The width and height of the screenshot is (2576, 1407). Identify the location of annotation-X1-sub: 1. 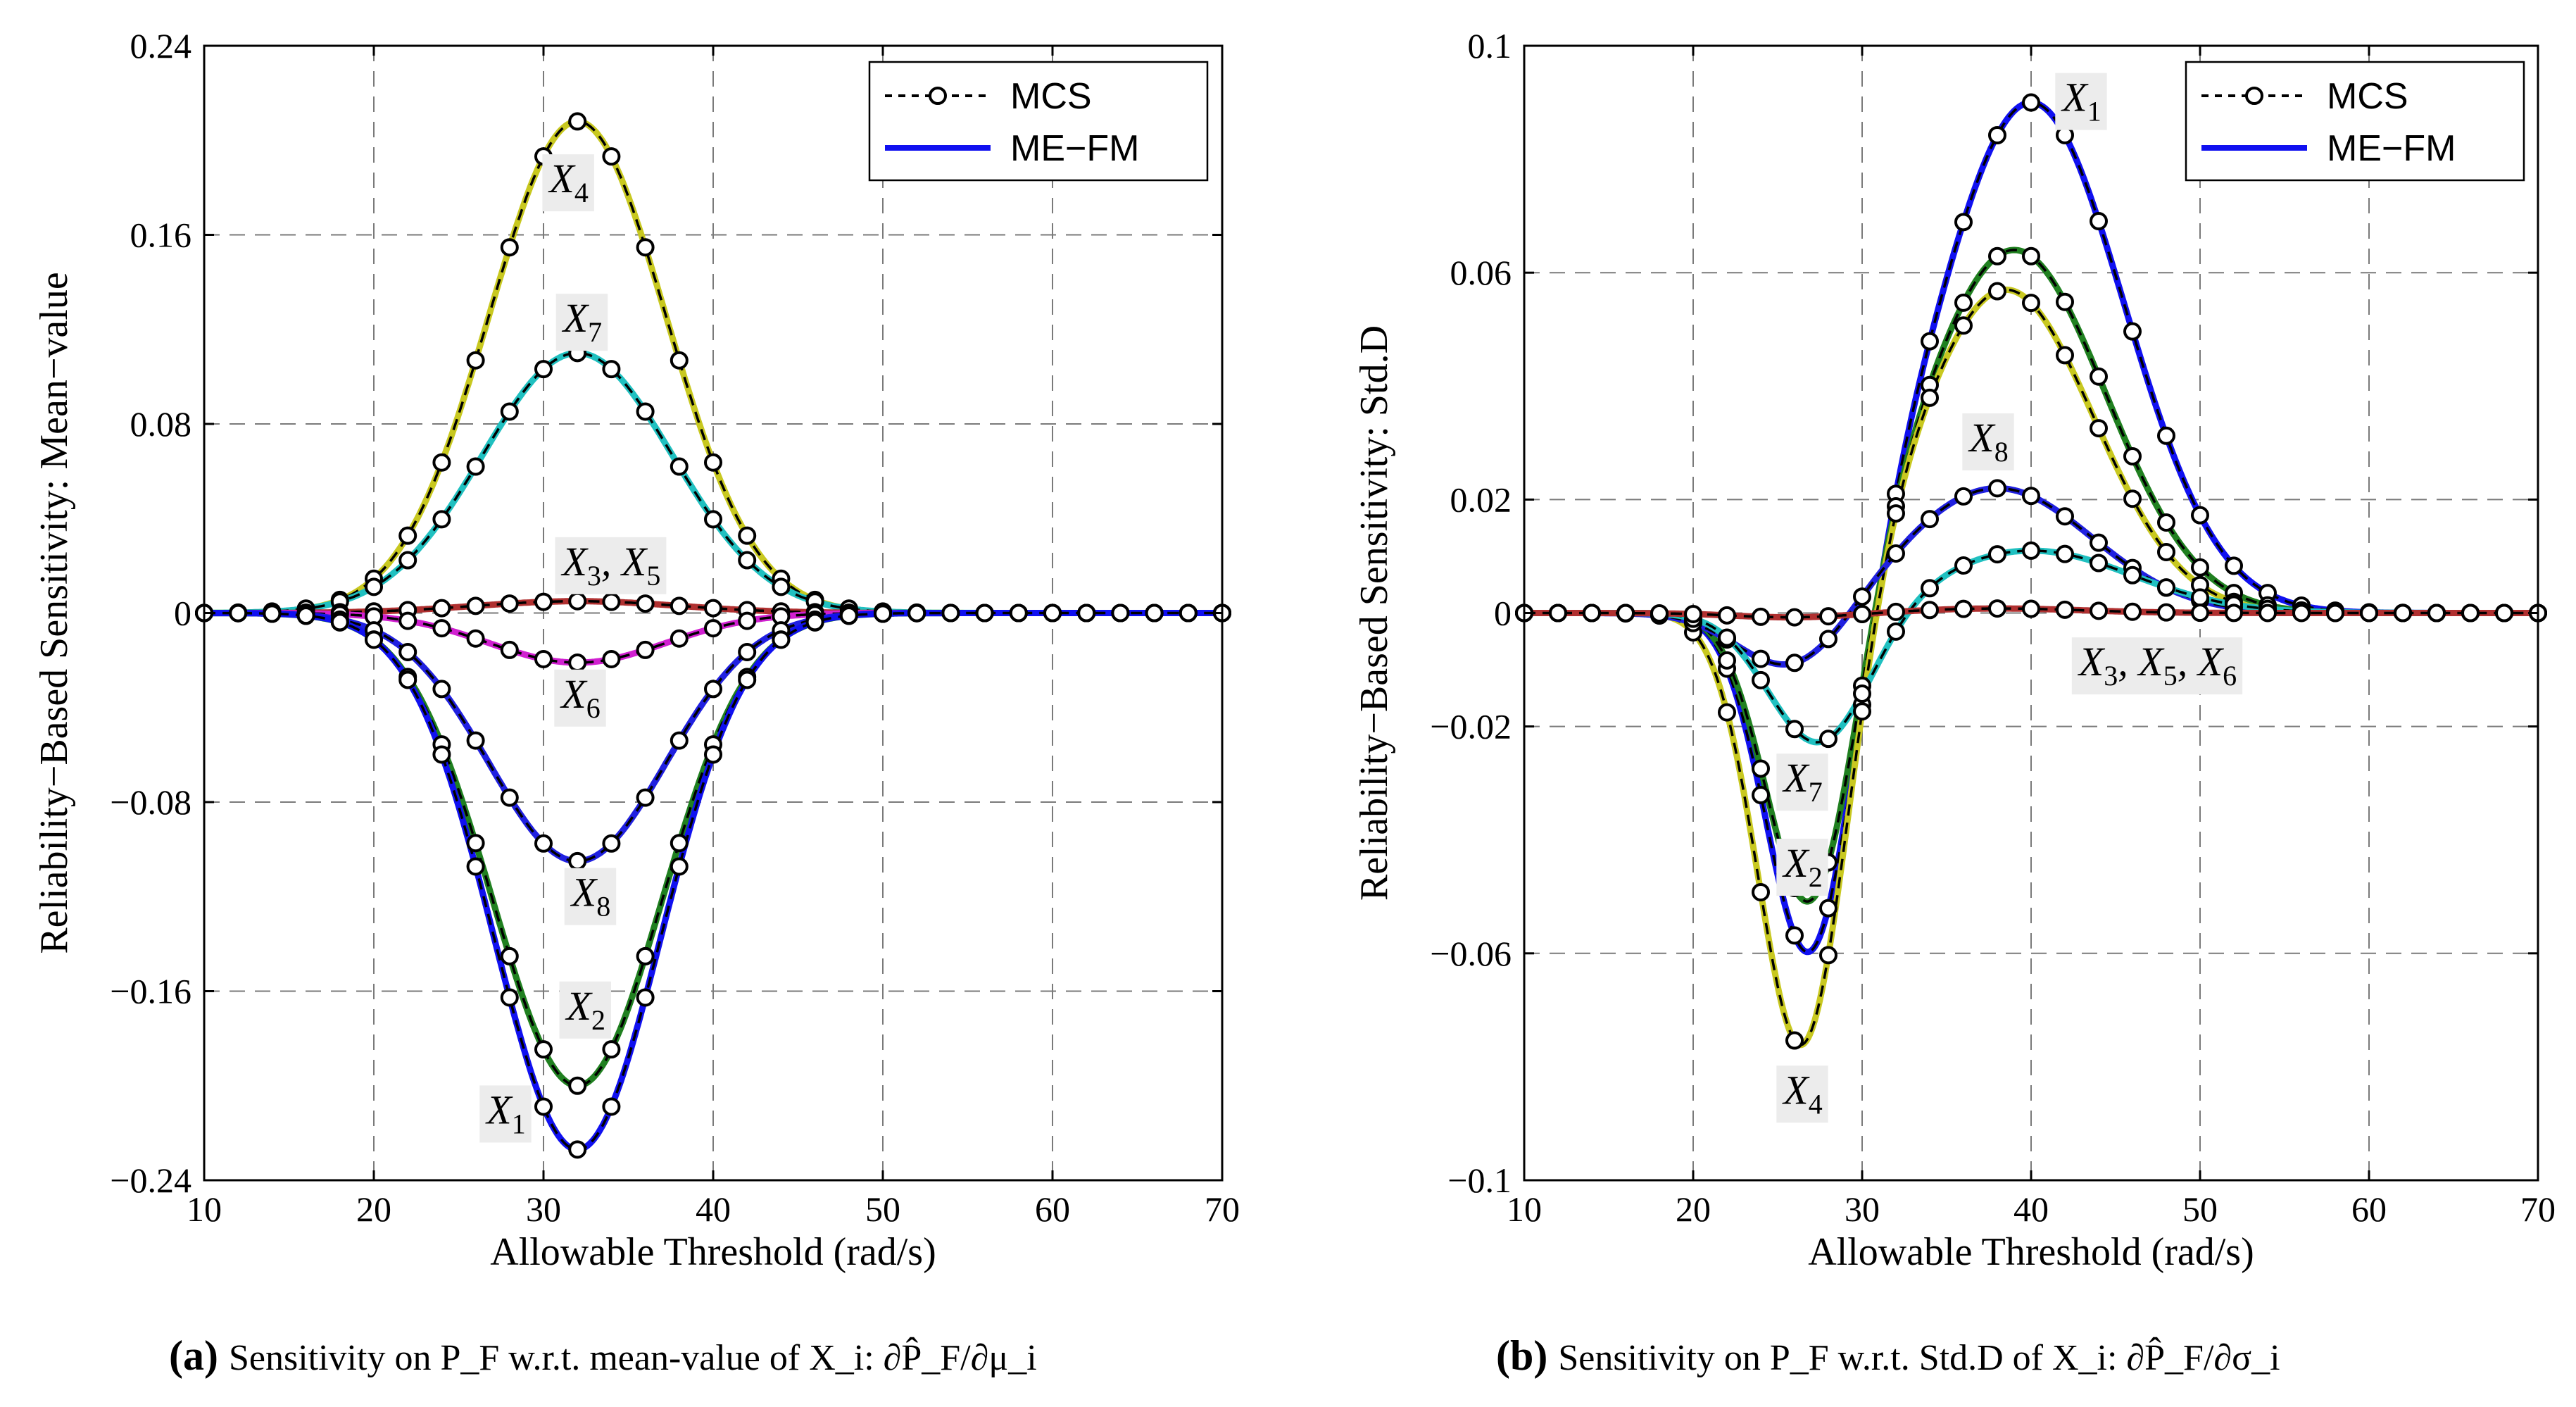
(2094, 111).